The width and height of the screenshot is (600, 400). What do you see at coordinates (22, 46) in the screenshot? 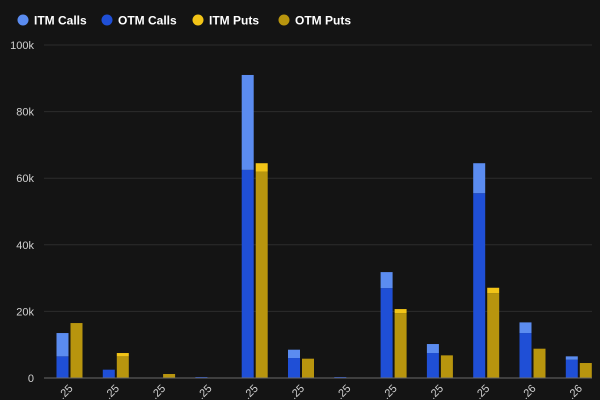
I see `y-tick-label: 100k` at bounding box center [22, 46].